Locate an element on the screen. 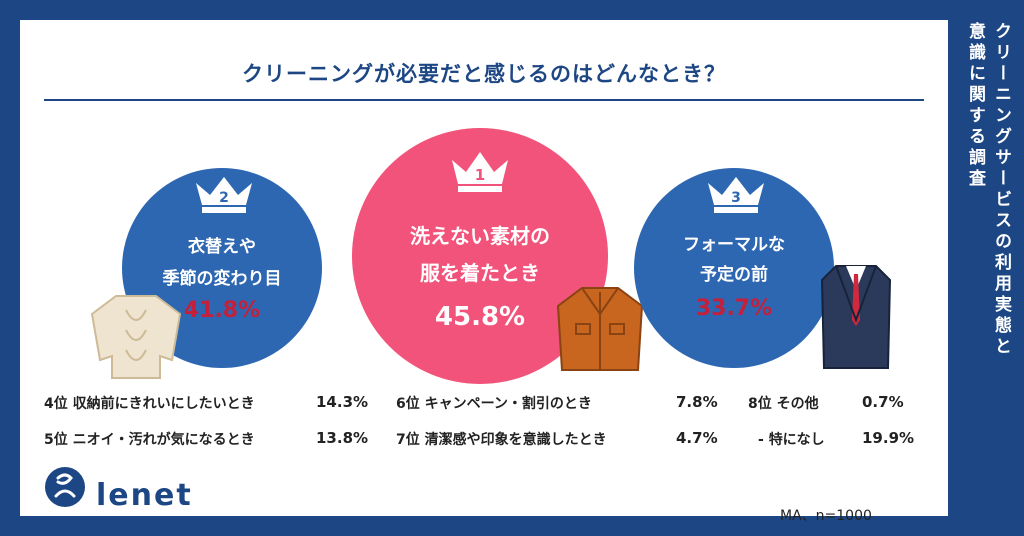 Image resolution: width=1024 pixels, height=536 pixels. rank-value: 4.7% is located at coordinates (697, 438).